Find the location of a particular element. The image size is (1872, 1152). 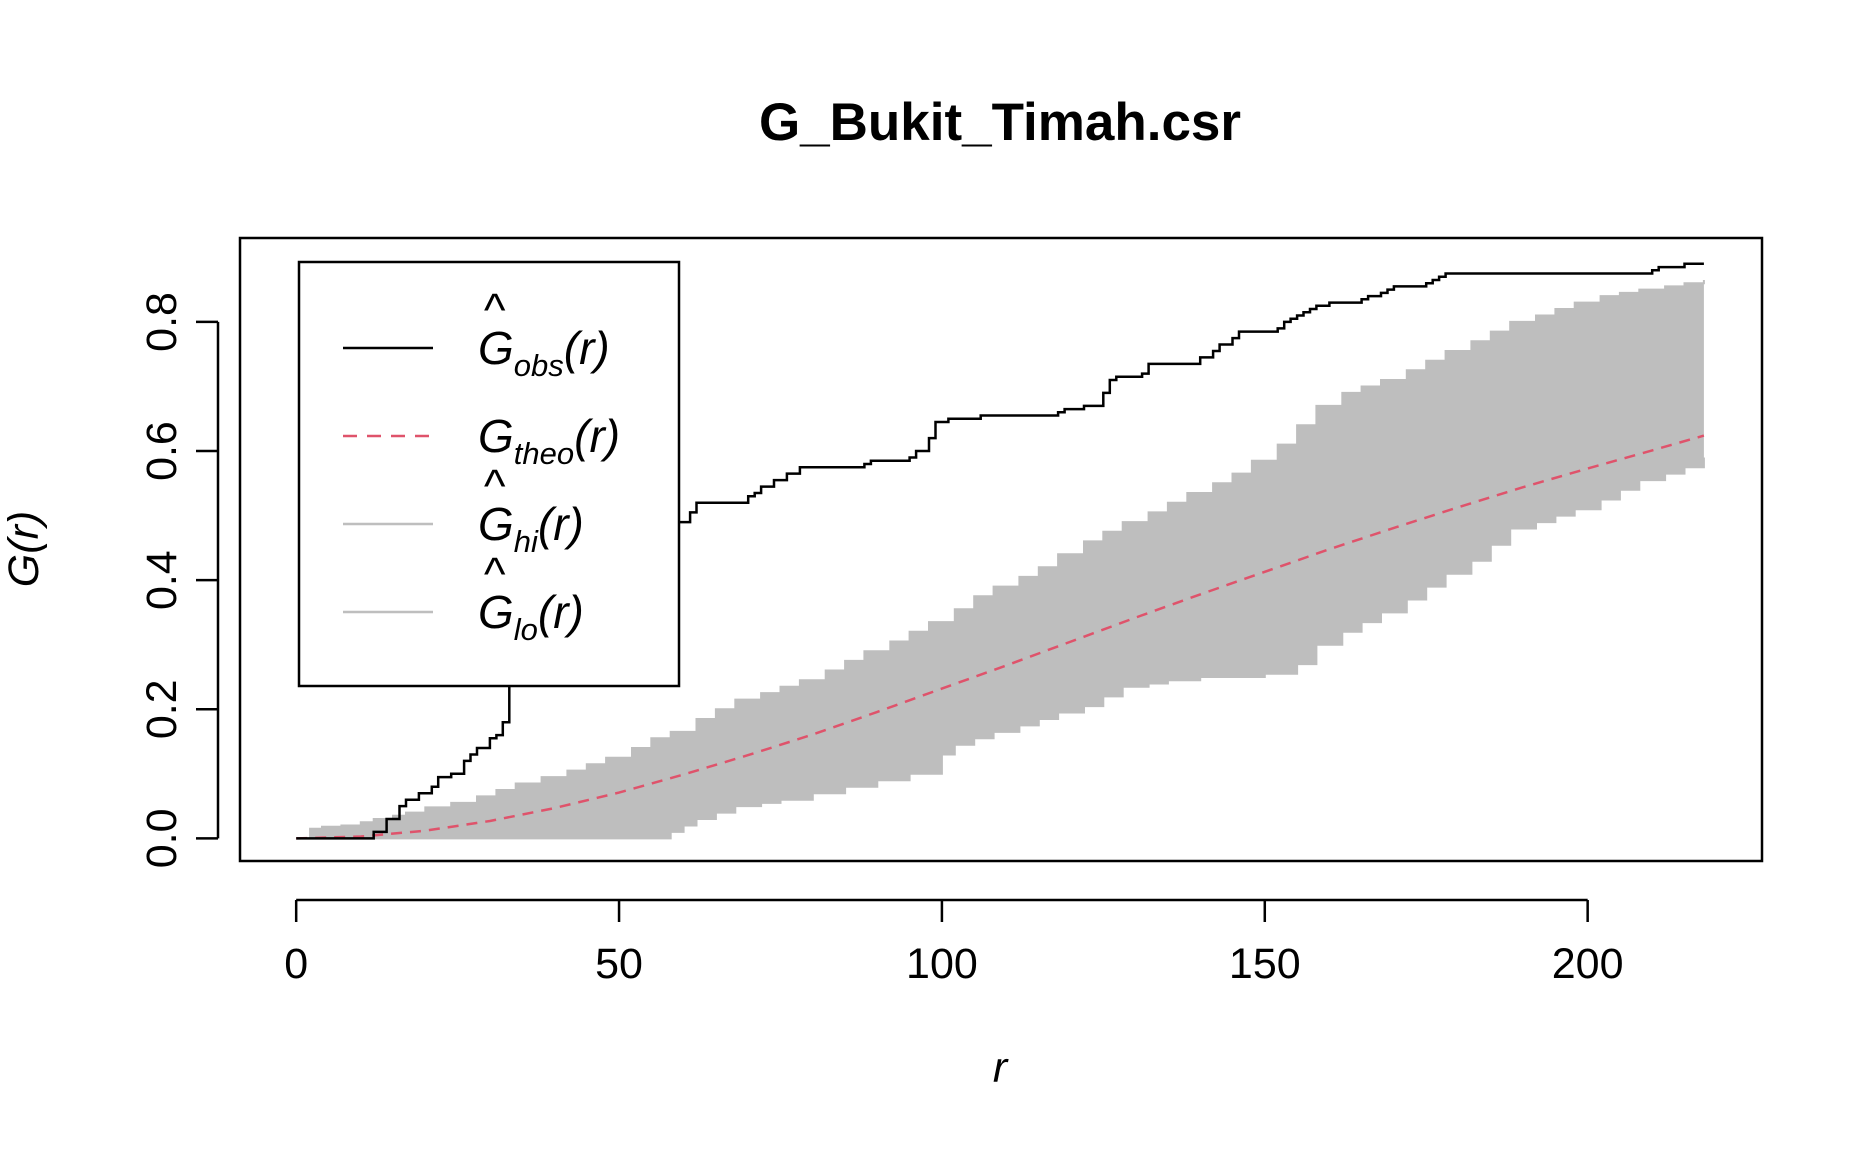

legend: ^Gobs(r)Gtheo(r)^Ghi(r)^Glo(r) is located at coordinates (489, 474).